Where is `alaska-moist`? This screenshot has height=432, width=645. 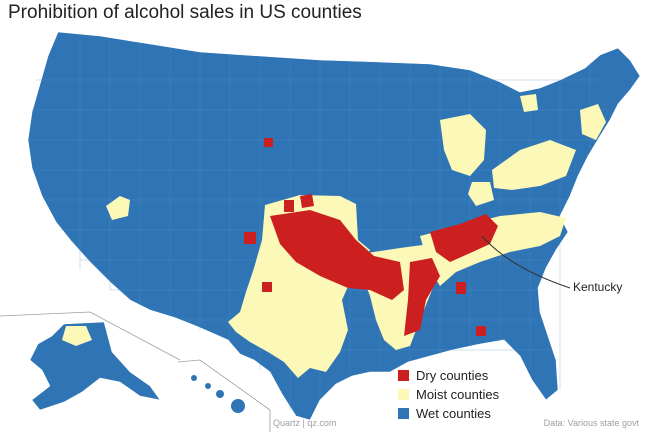 alaska-moist is located at coordinates (77, 336).